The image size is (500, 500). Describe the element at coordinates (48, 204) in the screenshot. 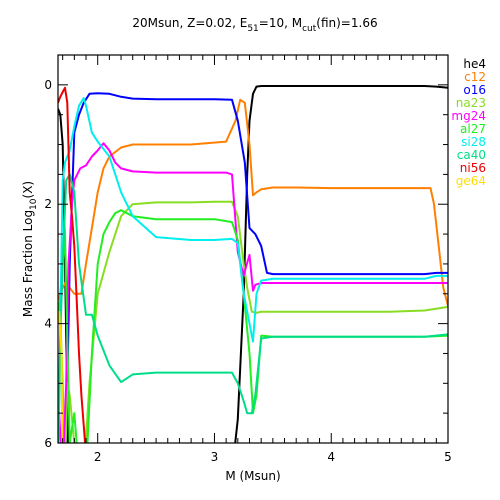

I see `y-tick-label: 2` at that location.